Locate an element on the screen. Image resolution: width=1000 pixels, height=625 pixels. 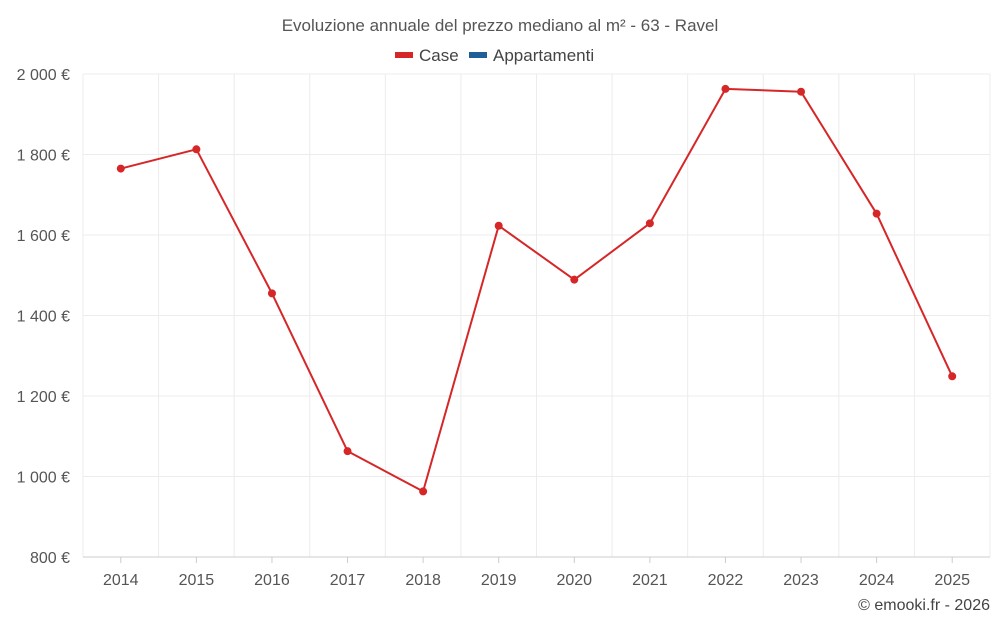
x-tick-label: 2019 is located at coordinates (499, 580).